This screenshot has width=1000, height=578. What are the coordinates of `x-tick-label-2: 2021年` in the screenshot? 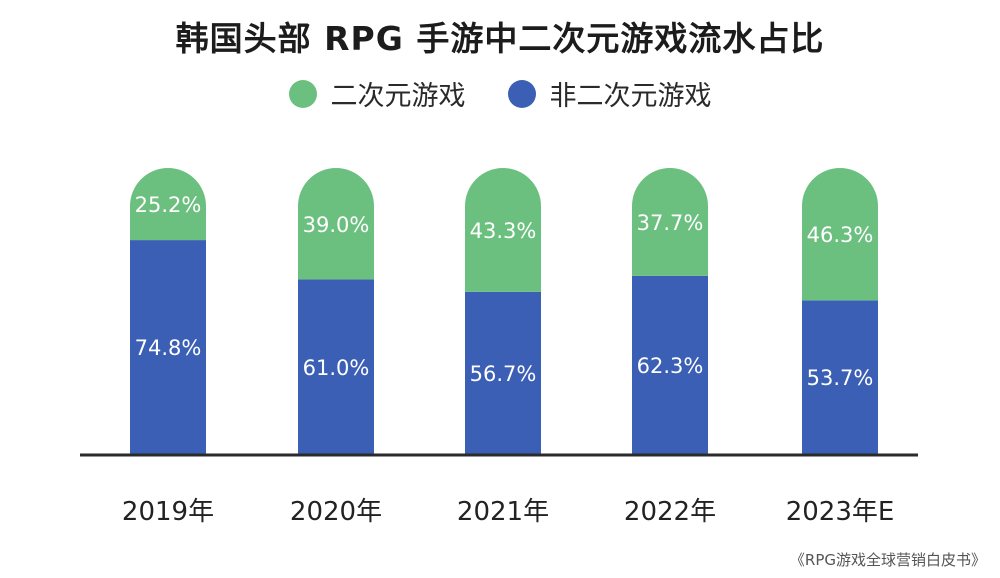 It's located at (503, 512).